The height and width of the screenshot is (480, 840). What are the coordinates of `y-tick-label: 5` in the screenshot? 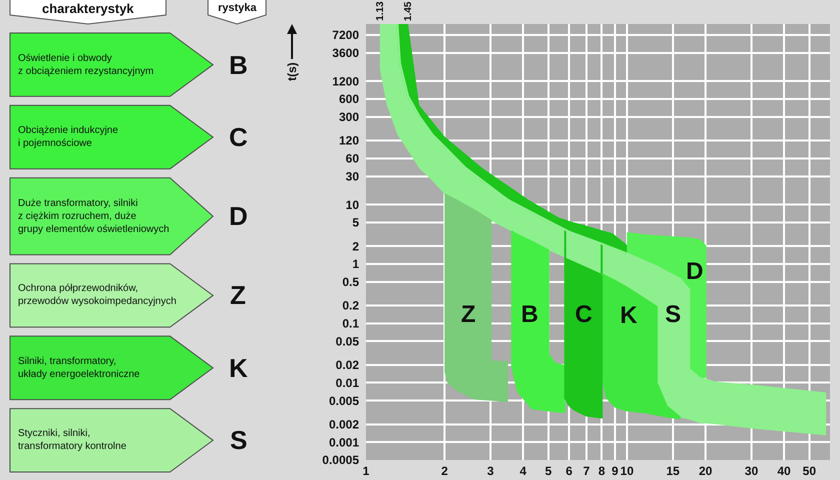 It's located at (356, 223).